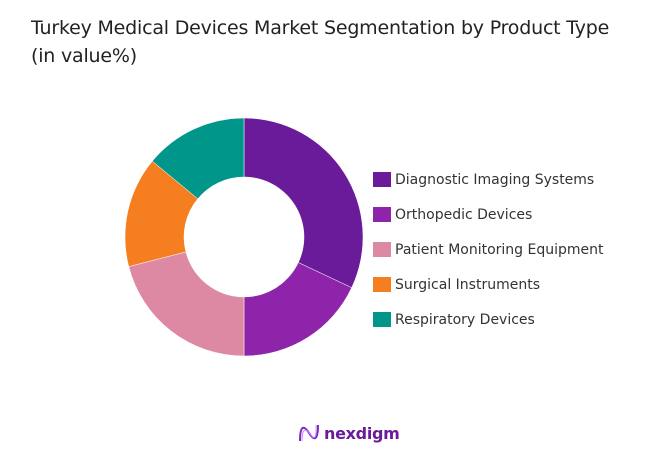  I want to click on legend-item: Diagnostic Imaging Systems, so click(488, 179).